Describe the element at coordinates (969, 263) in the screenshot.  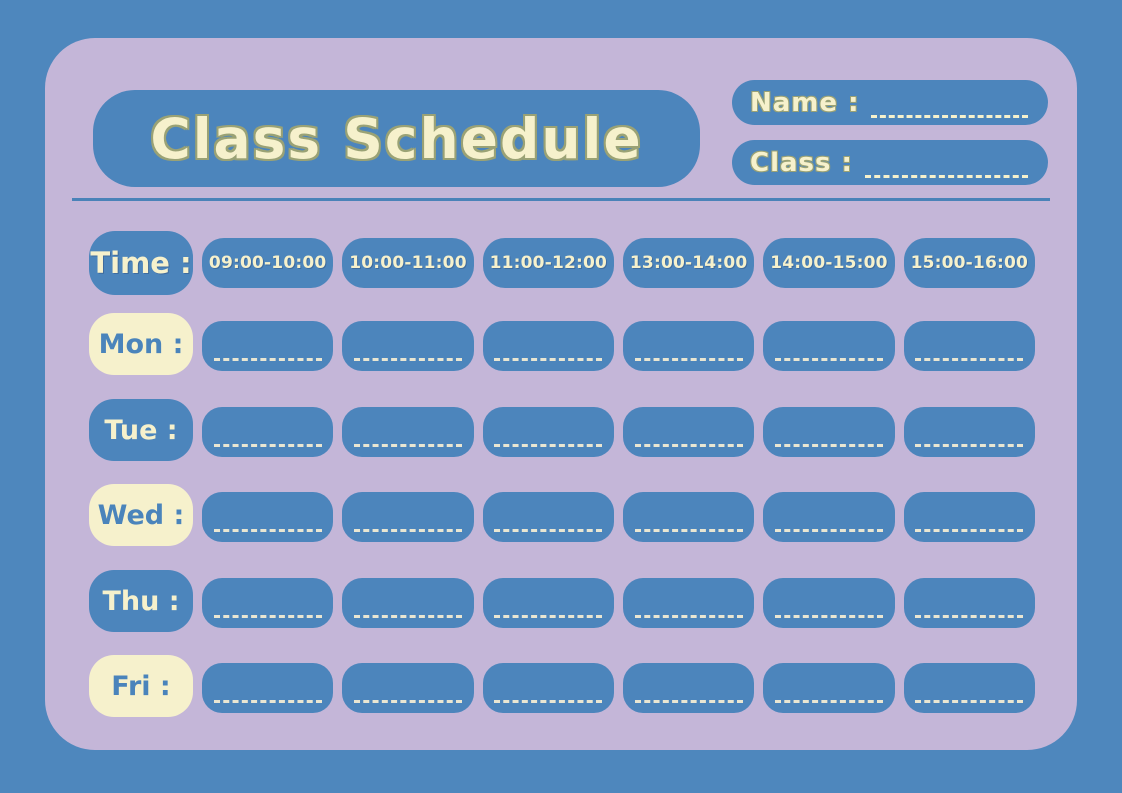
I see `time-slot-pill: 15:00-16:00` at that location.